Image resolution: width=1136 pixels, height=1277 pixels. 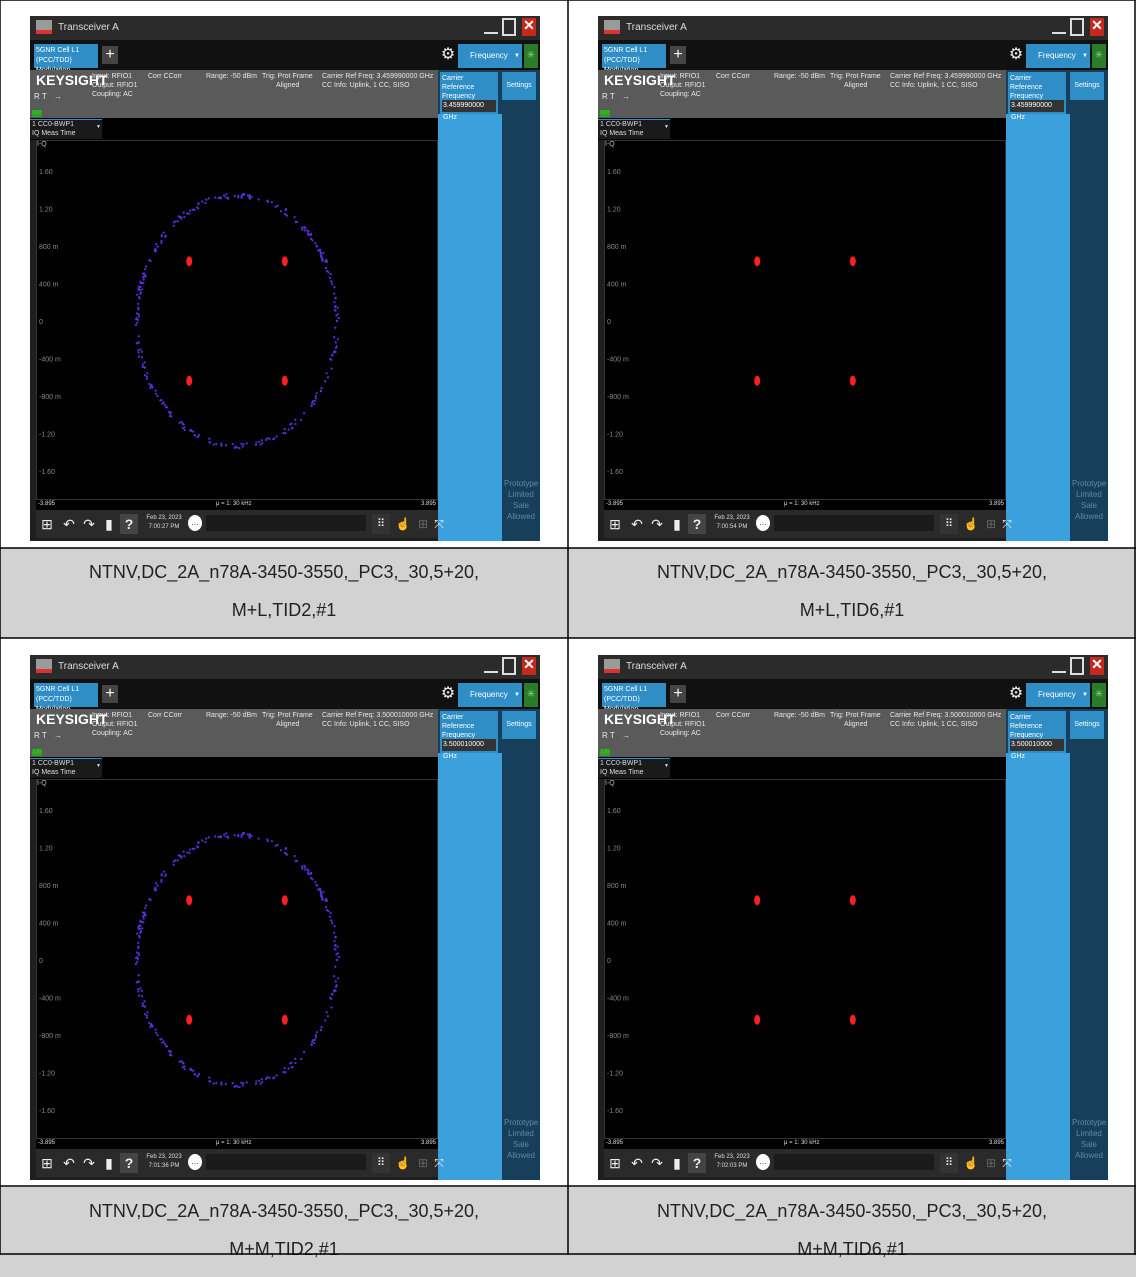 What do you see at coordinates (621, 124) in the screenshot?
I see `trace-selector-line1: 1 CC0-BWP1` at bounding box center [621, 124].